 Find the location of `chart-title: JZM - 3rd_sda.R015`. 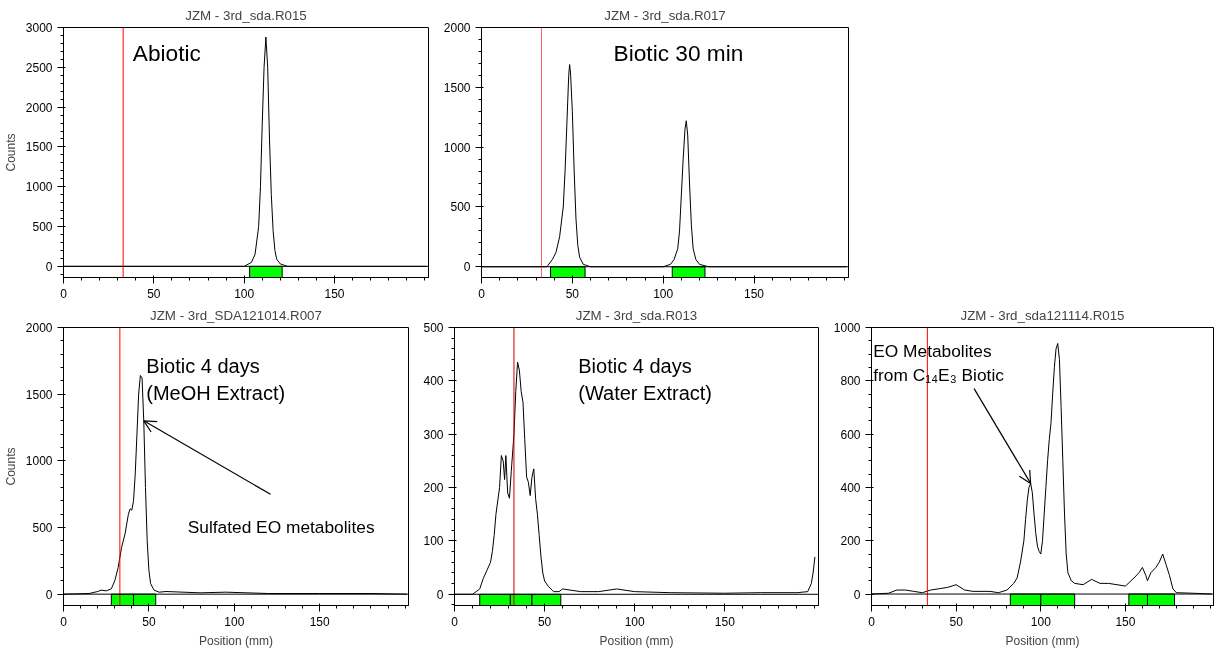

chart-title: JZM - 3rd_sda.R015 is located at coordinates (246, 15).